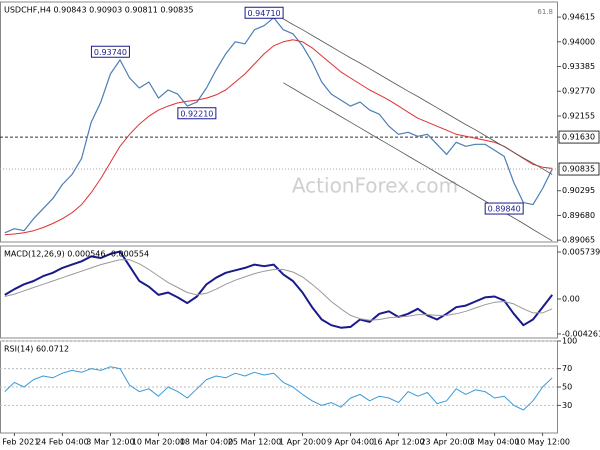 This screenshot has height=450, width=600. Describe the element at coordinates (542, 442) in the screenshot. I see `x-tick-label: 10 May 12:00` at that location.